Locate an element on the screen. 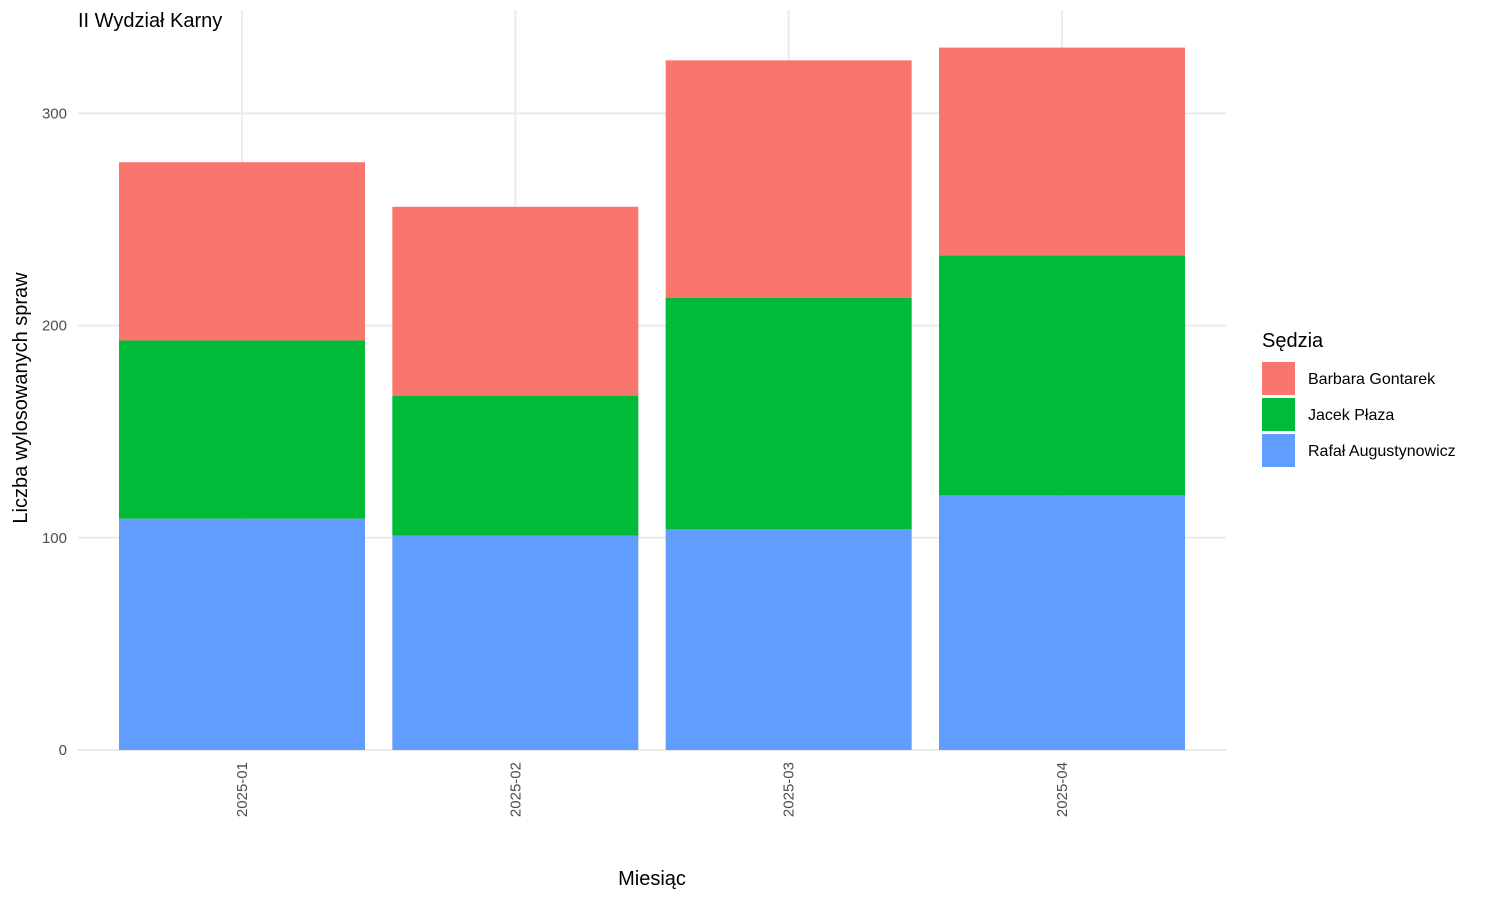 The width and height of the screenshot is (1500, 905). y-axis-ticks: 0 100 200 300 is located at coordinates (54, 432).